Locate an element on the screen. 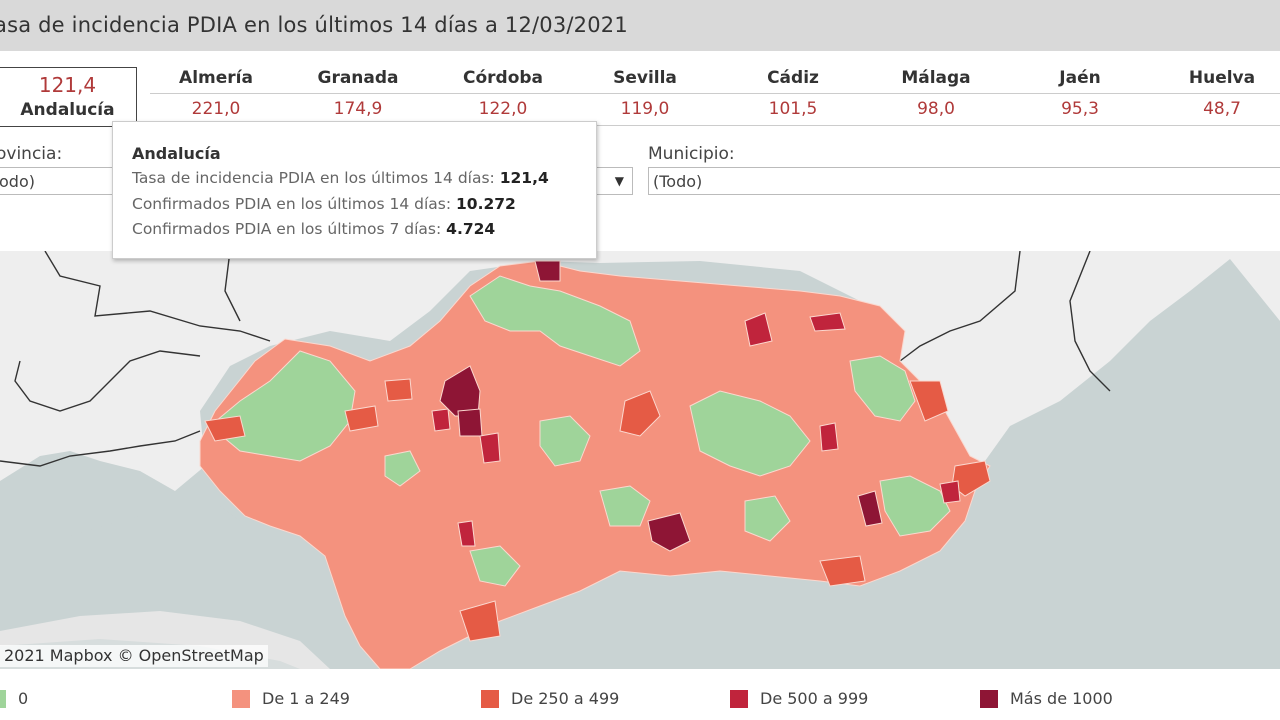  tooltip-row-value: 121,4 is located at coordinates (524, 178).